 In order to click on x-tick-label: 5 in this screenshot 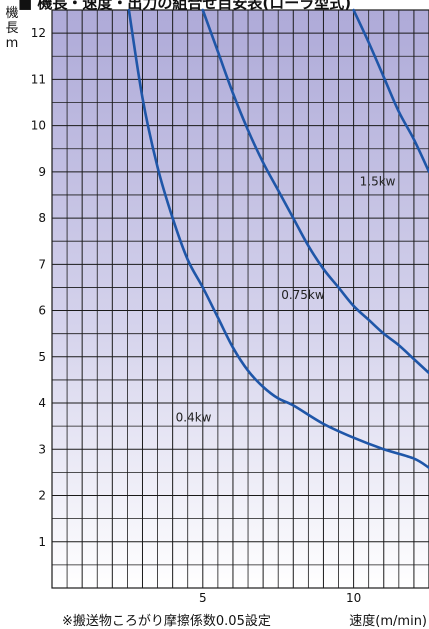, I will do `click(203, 598)`.